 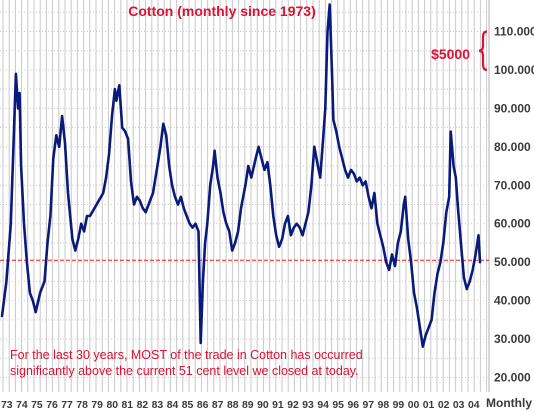 I want to click on x-tick-label: 83, so click(x=158, y=405).